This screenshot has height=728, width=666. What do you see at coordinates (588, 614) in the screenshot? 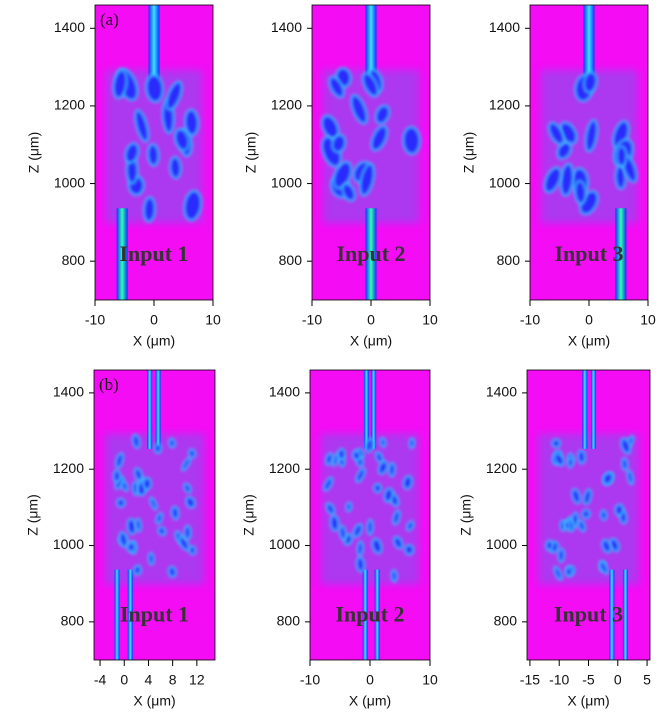
I see `annotation: Input 3` at bounding box center [588, 614].